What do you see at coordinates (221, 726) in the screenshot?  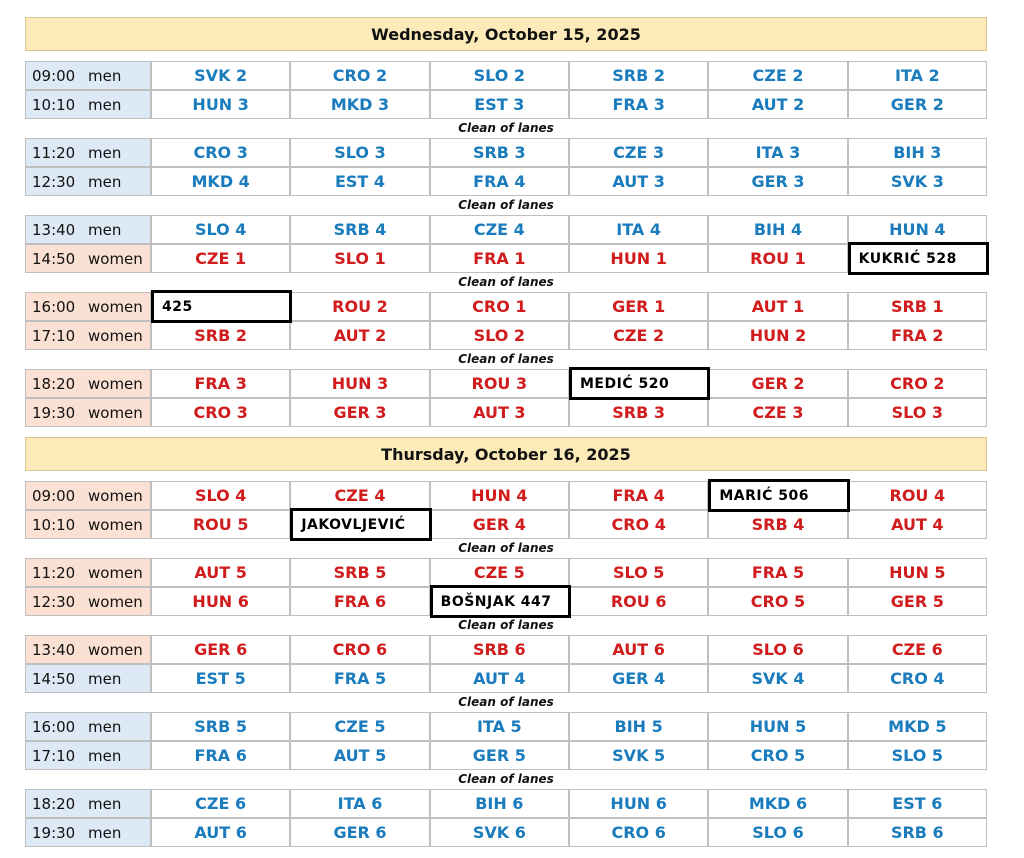 I see `team-cell: SRB 5` at bounding box center [221, 726].